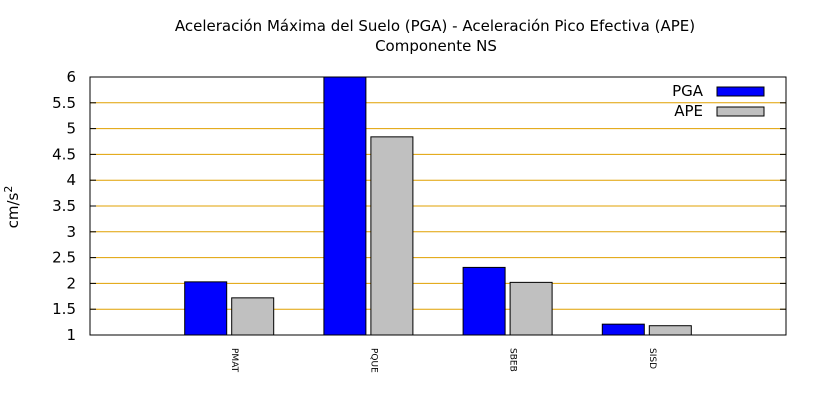 The height and width of the screenshot is (400, 820). What do you see at coordinates (513, 360) in the screenshot?
I see `x-category-label: SBEB` at bounding box center [513, 360].